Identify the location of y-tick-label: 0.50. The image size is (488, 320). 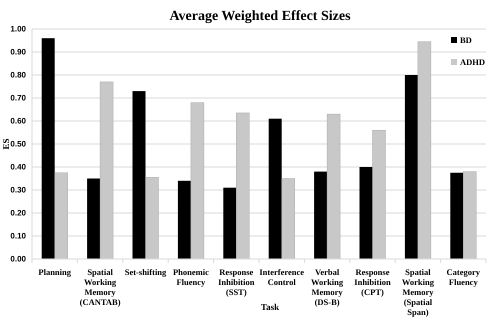
(18, 144).